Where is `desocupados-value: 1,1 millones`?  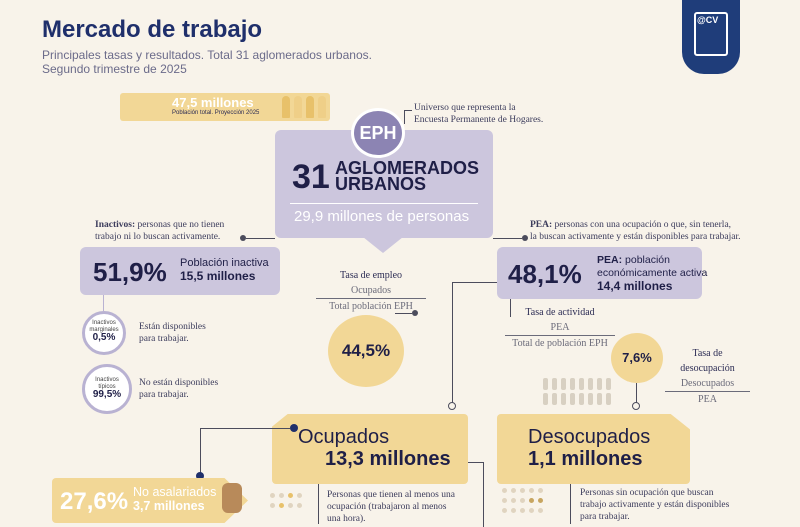
desocupados-value: 1,1 millones is located at coordinates (585, 459).